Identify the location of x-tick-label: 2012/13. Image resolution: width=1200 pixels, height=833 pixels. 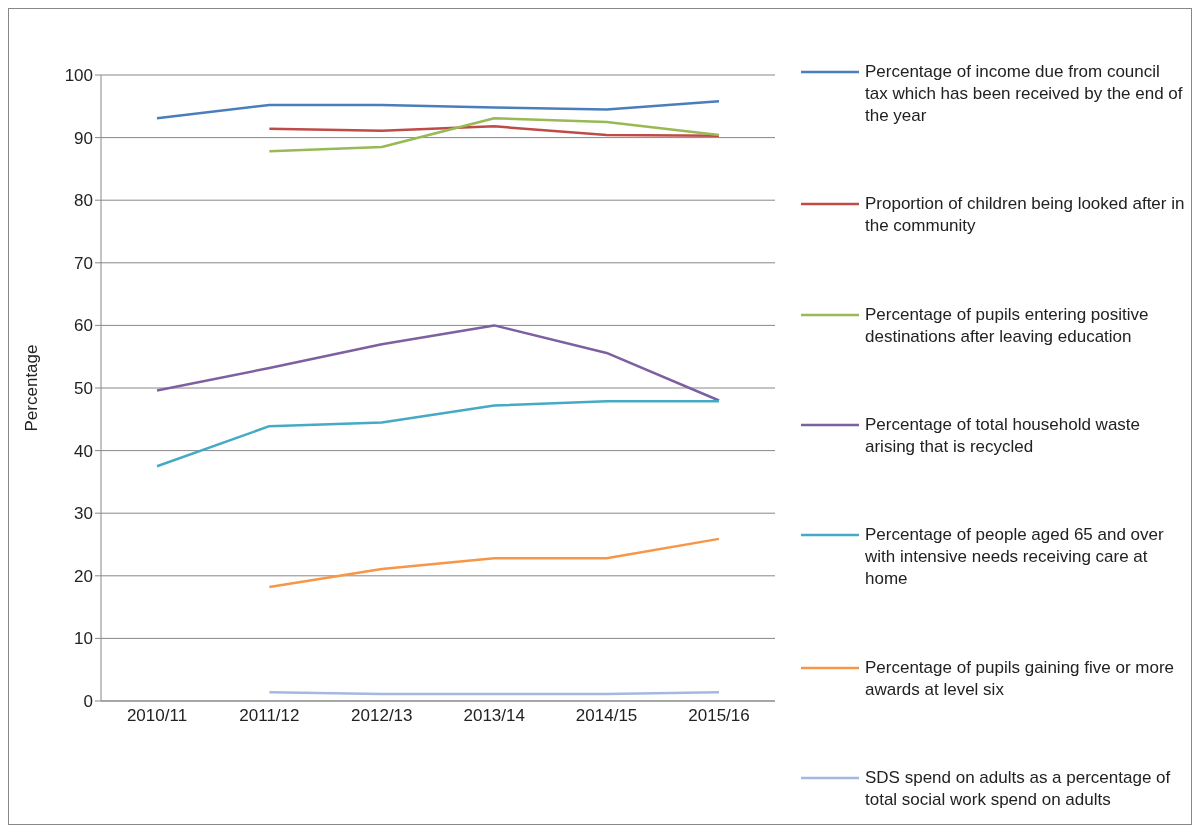
(382, 716).